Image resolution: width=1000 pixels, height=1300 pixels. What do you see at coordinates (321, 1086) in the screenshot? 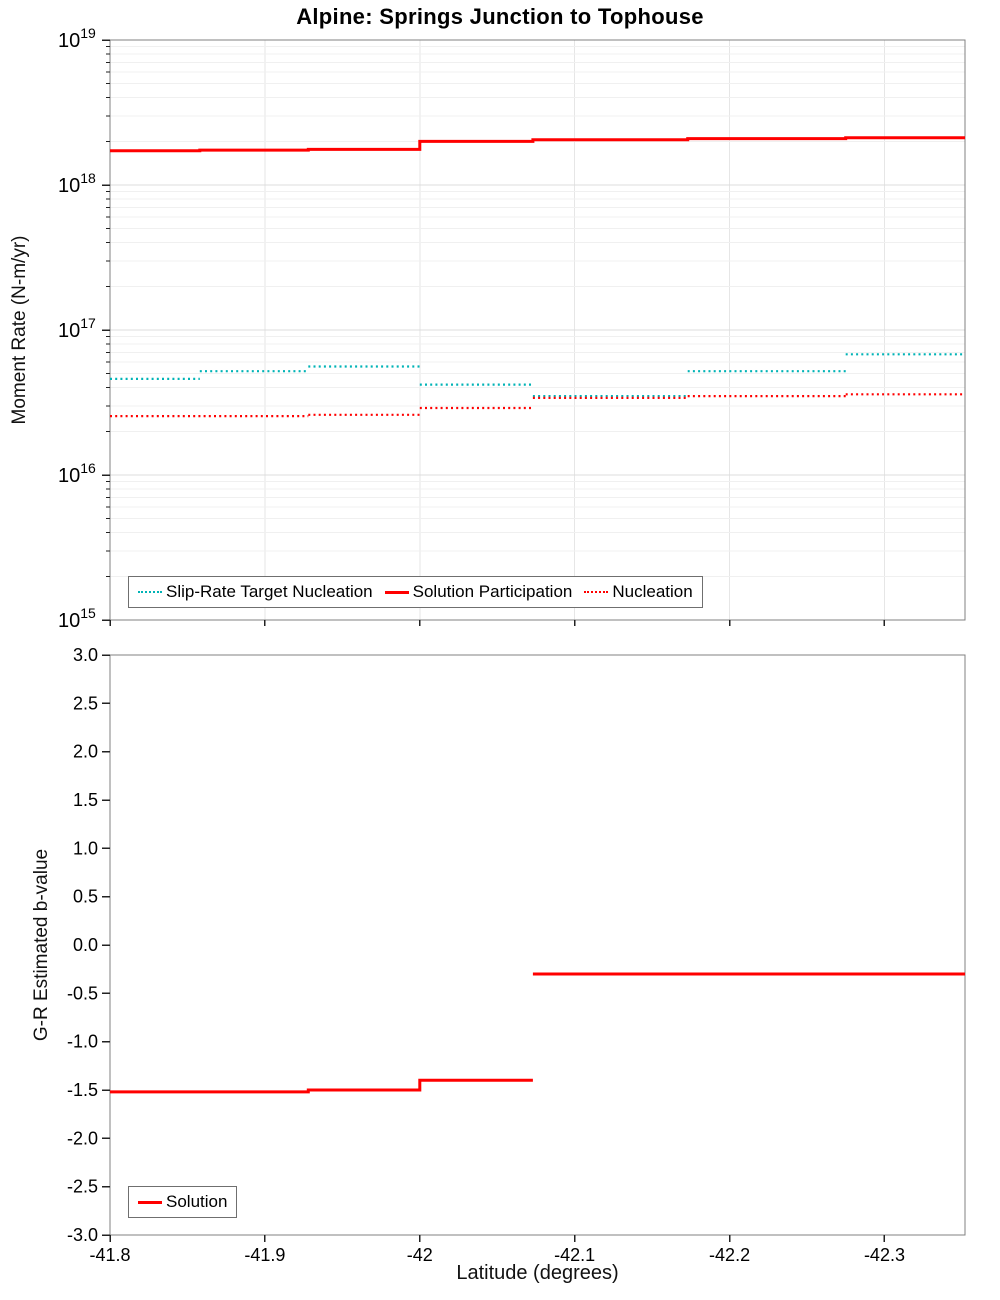
I see `line-solution` at bounding box center [321, 1086].